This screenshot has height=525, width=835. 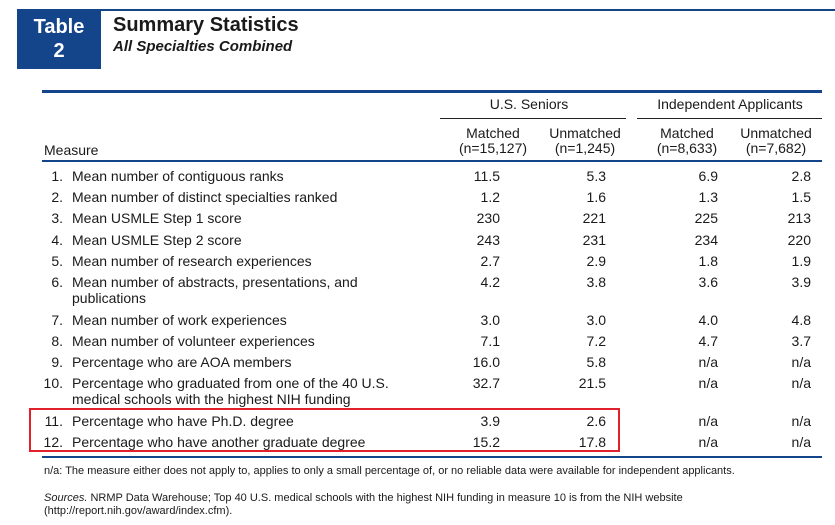 I want to click on cell-us-matched: 3.0, so click(x=490, y=320).